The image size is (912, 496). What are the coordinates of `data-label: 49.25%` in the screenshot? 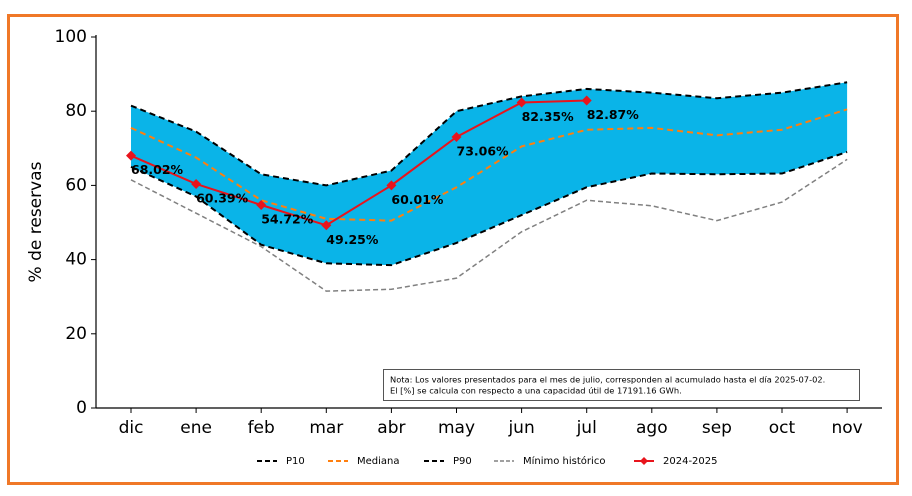 It's located at (352, 239).